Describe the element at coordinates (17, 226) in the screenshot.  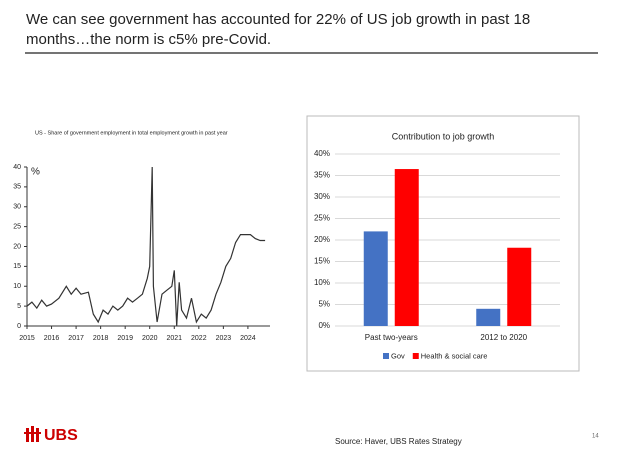
I see `y-tick-label: 25` at that location.